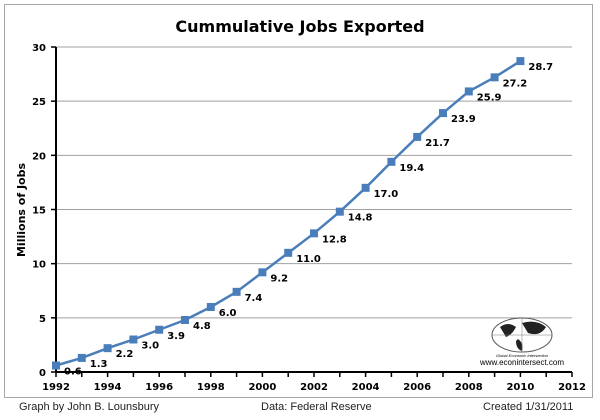  Describe the element at coordinates (39, 265) in the screenshot. I see `y-tick-label: 10` at that location.